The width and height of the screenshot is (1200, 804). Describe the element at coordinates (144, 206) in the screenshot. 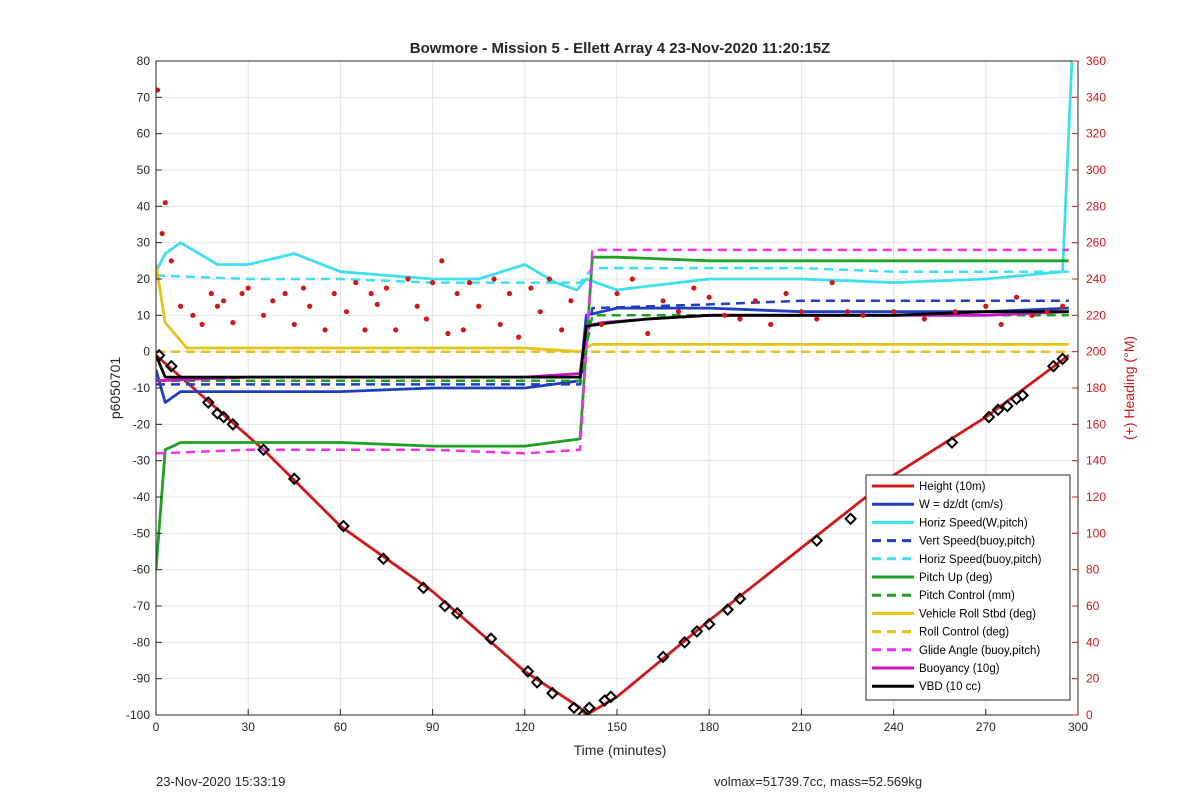

I see `y-tick-label: 40` at that location.